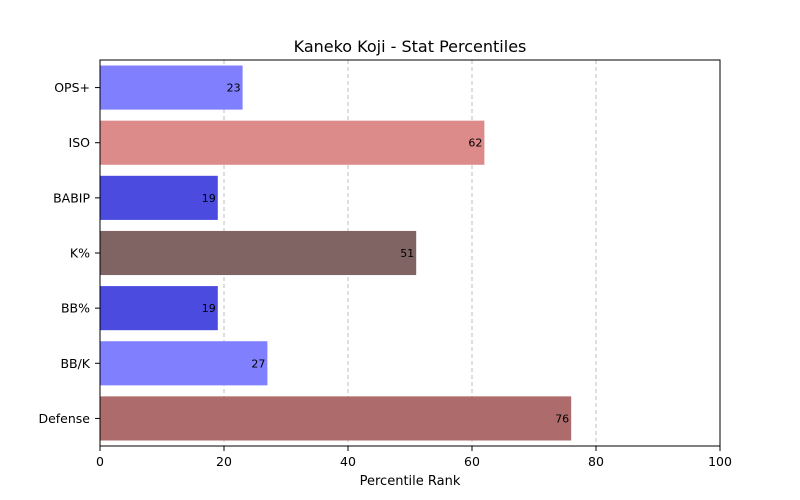  Describe the element at coordinates (596, 461) in the screenshot. I see `x-tick-label: 80` at that location.